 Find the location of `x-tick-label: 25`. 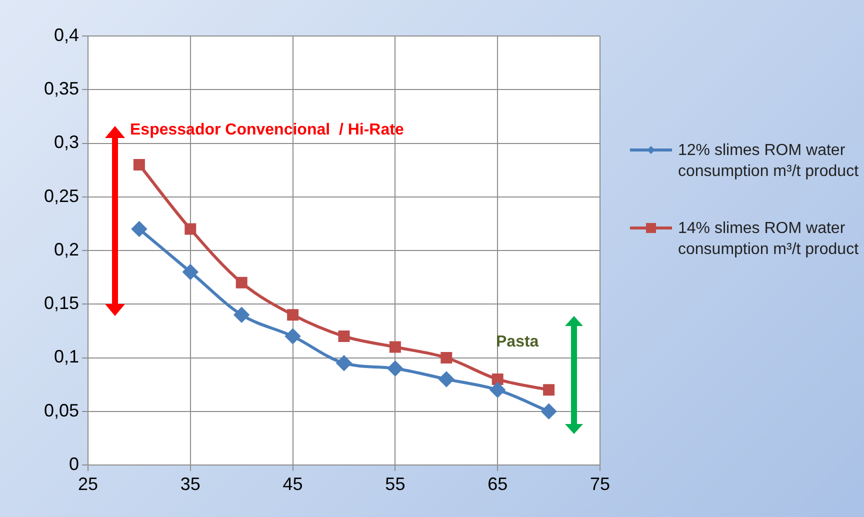

x-tick-label: 25 is located at coordinates (88, 484).